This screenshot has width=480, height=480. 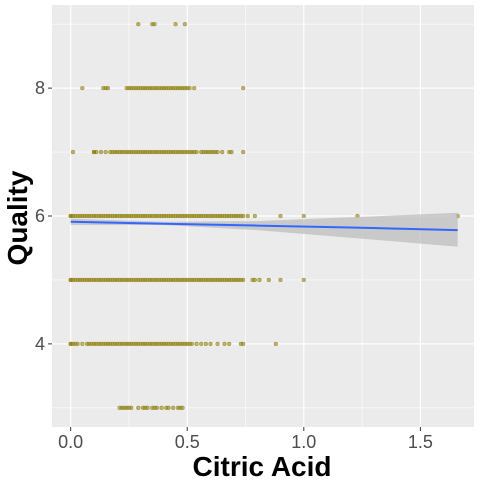 What do you see at coordinates (187, 442) in the screenshot?
I see `x-tick-label: 0.5` at bounding box center [187, 442].